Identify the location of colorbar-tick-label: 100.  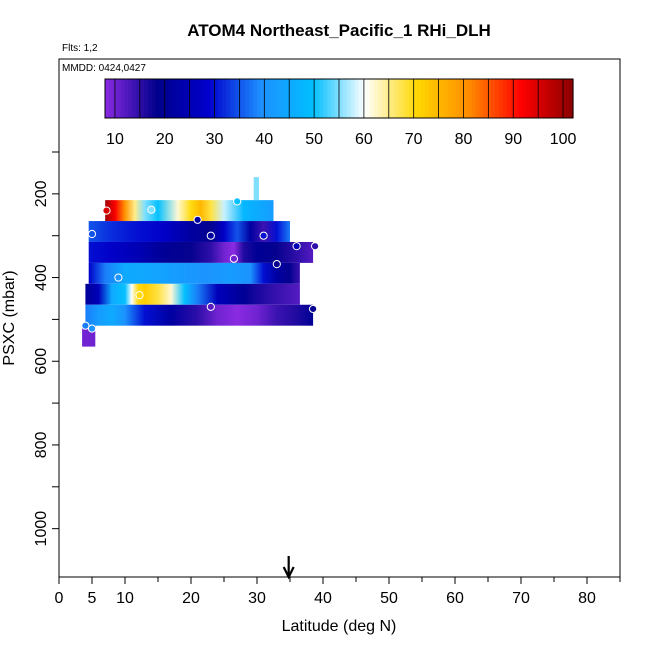
(563, 139).